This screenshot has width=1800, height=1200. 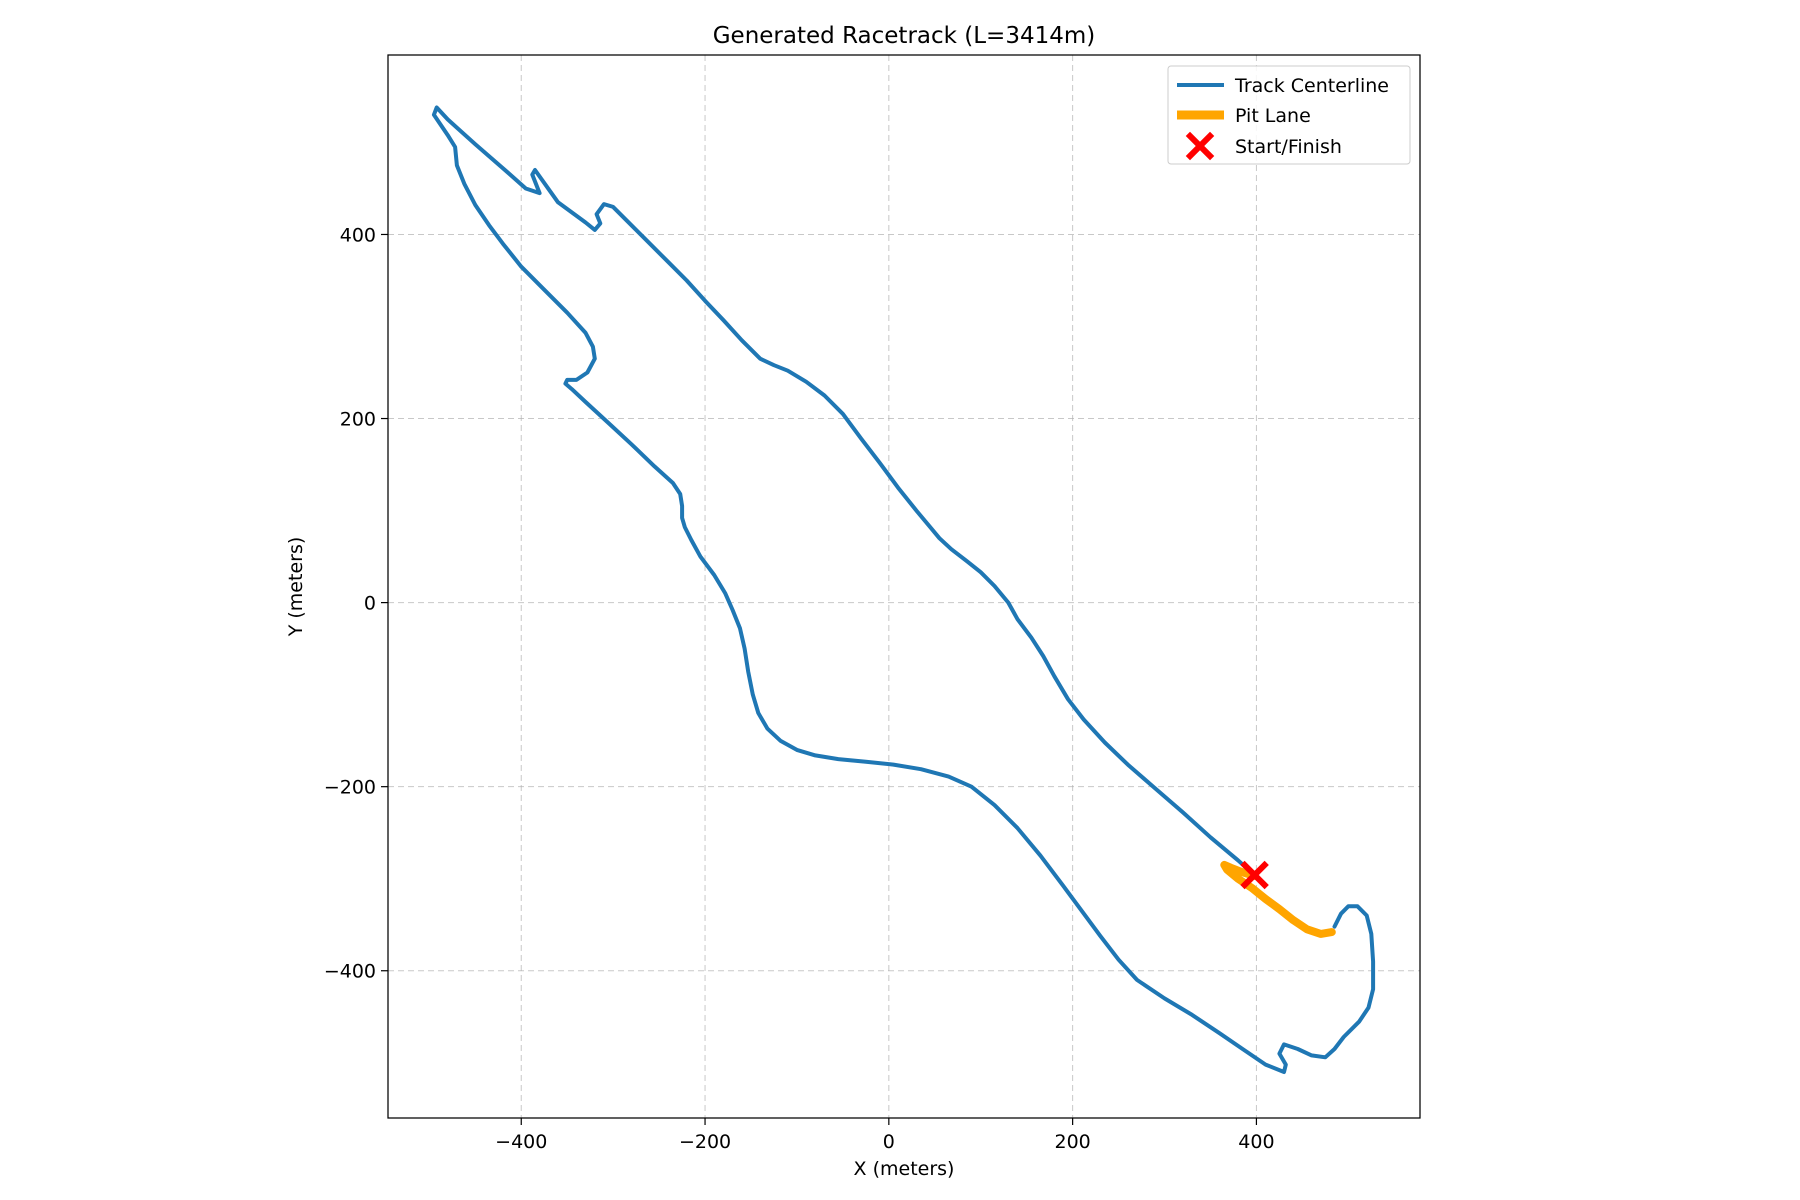 I want to click on y-tick-label: −400, so click(x=350, y=972).